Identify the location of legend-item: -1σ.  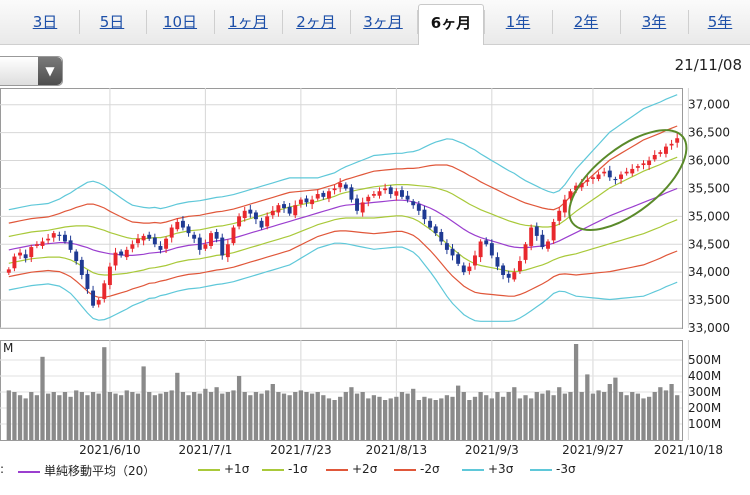
(285, 469).